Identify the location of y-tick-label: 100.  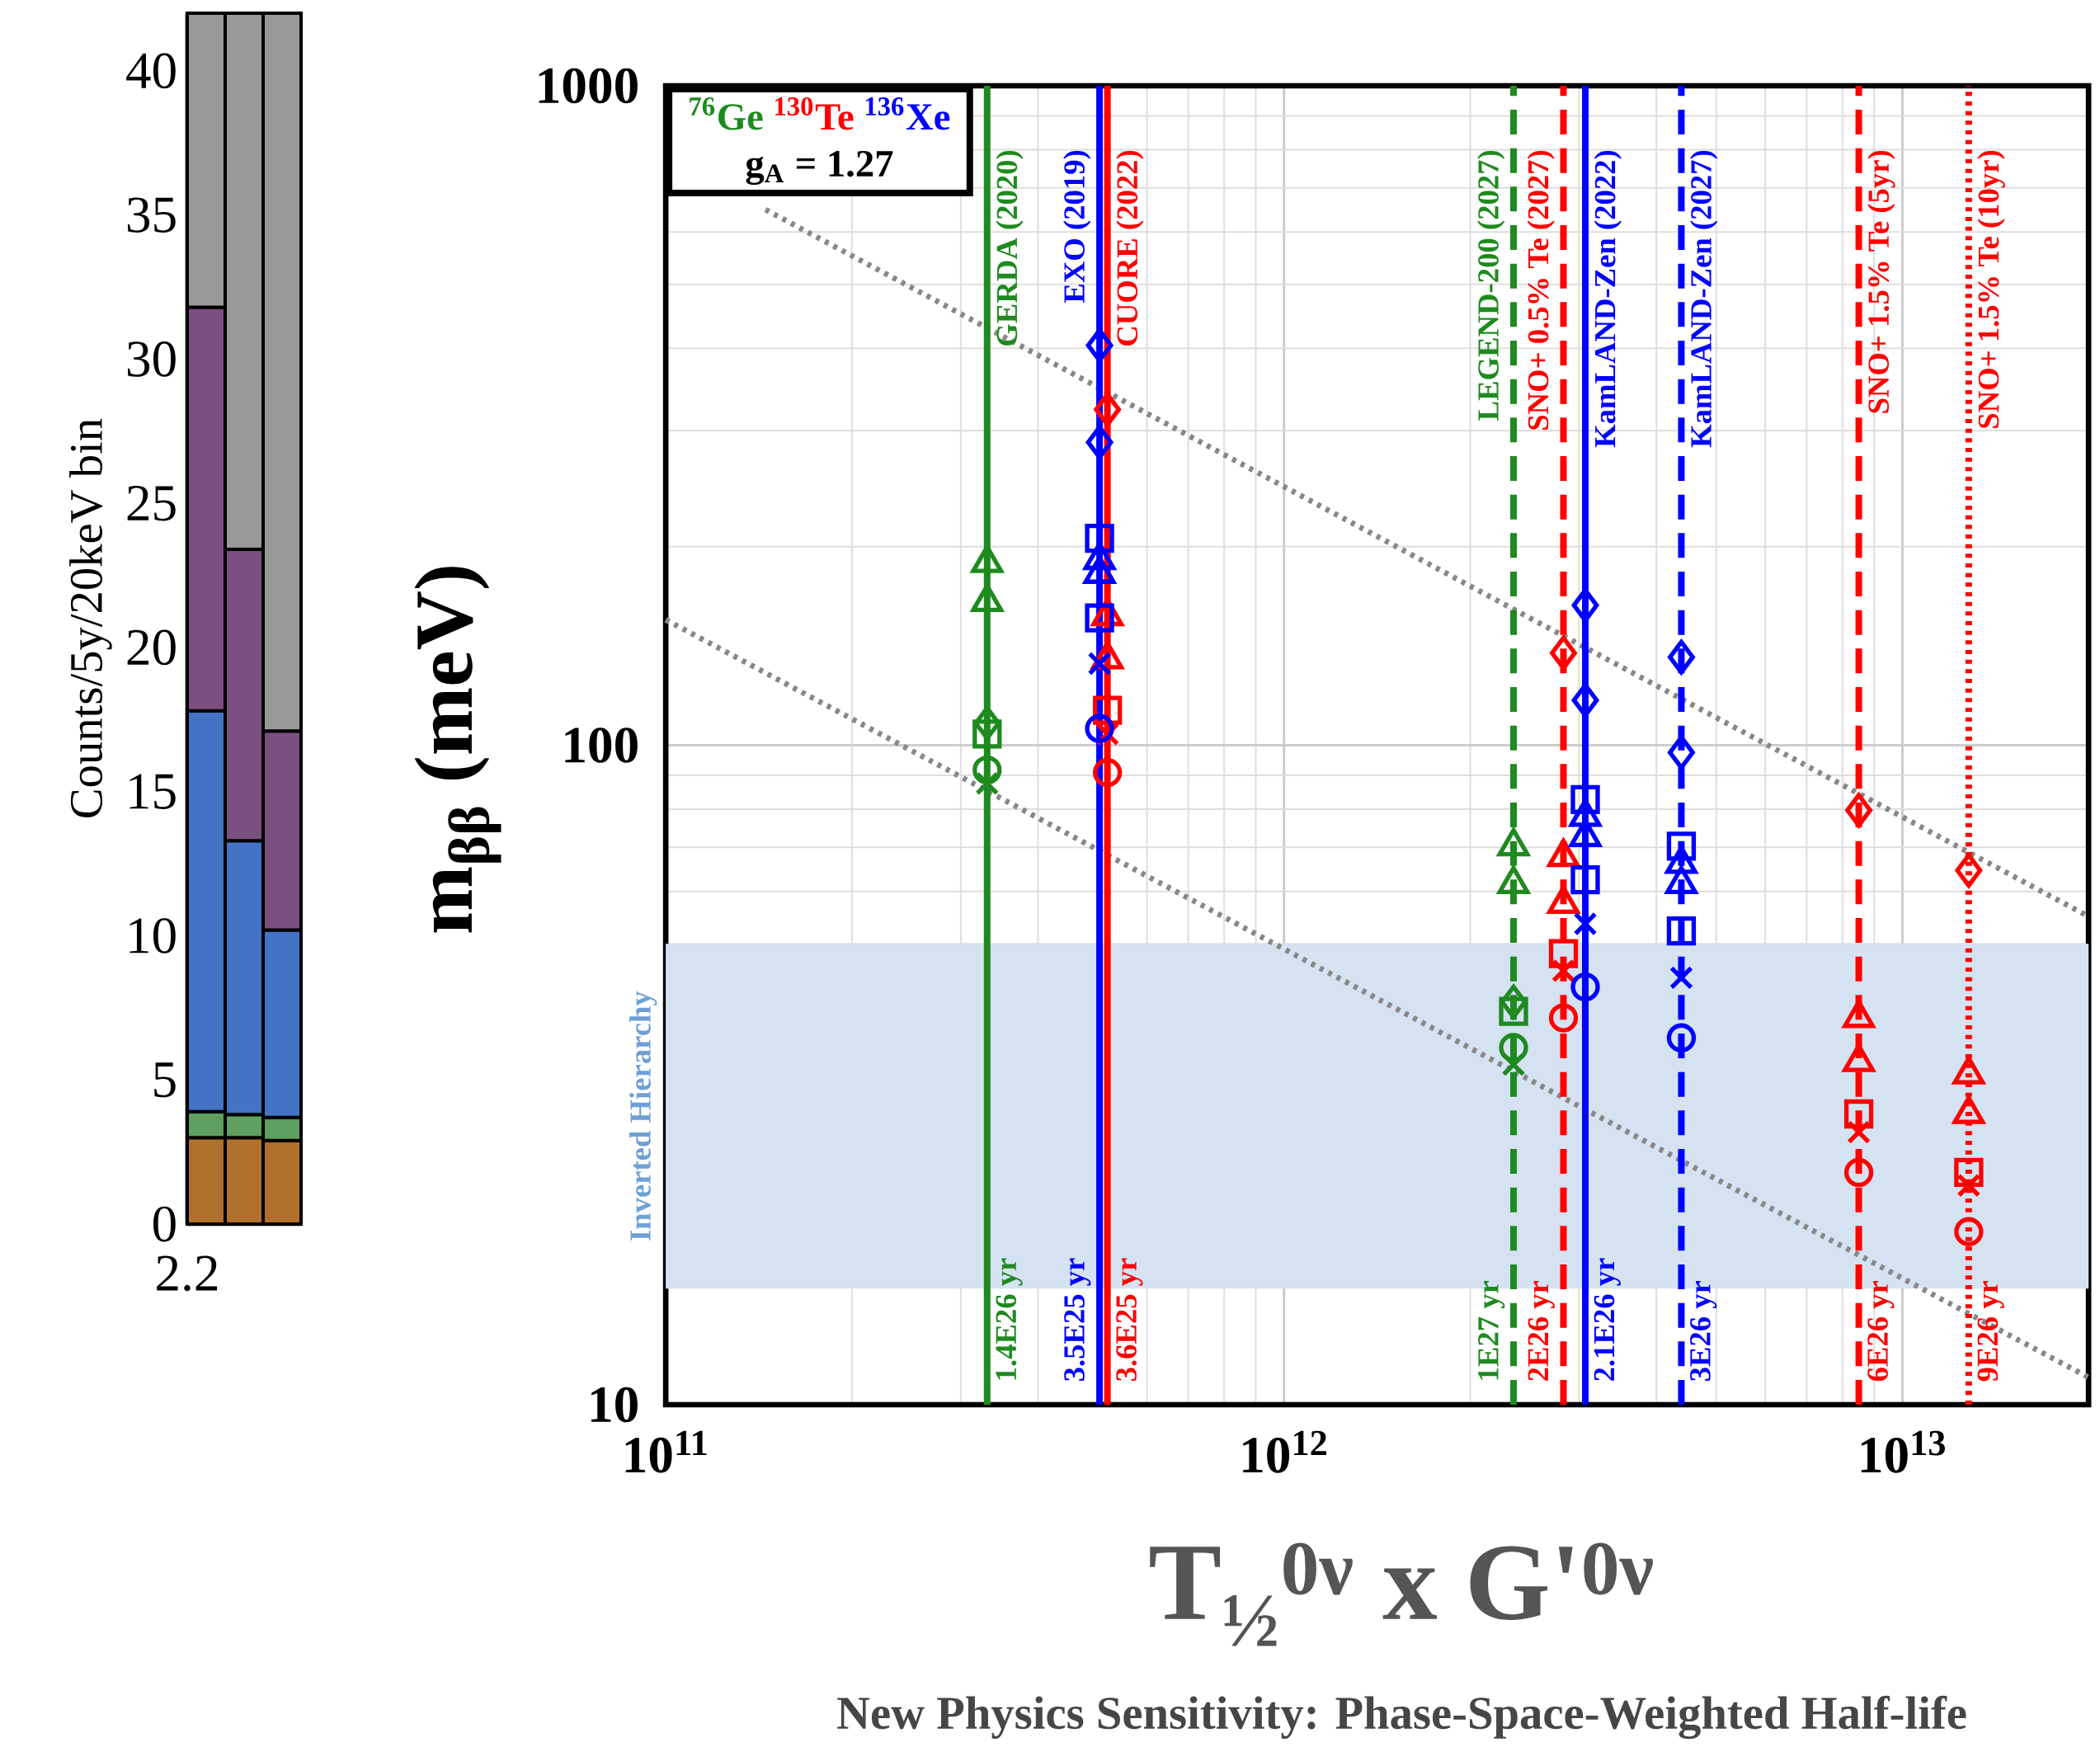
(601, 746).